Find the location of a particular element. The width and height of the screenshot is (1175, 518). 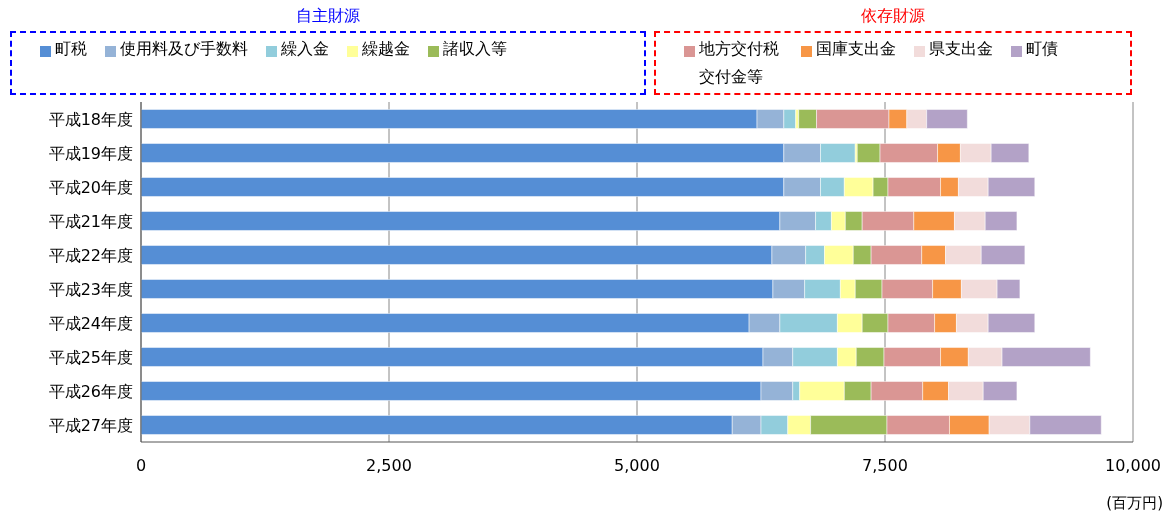

y-tick-label: 平成27年度 is located at coordinates (90, 425).